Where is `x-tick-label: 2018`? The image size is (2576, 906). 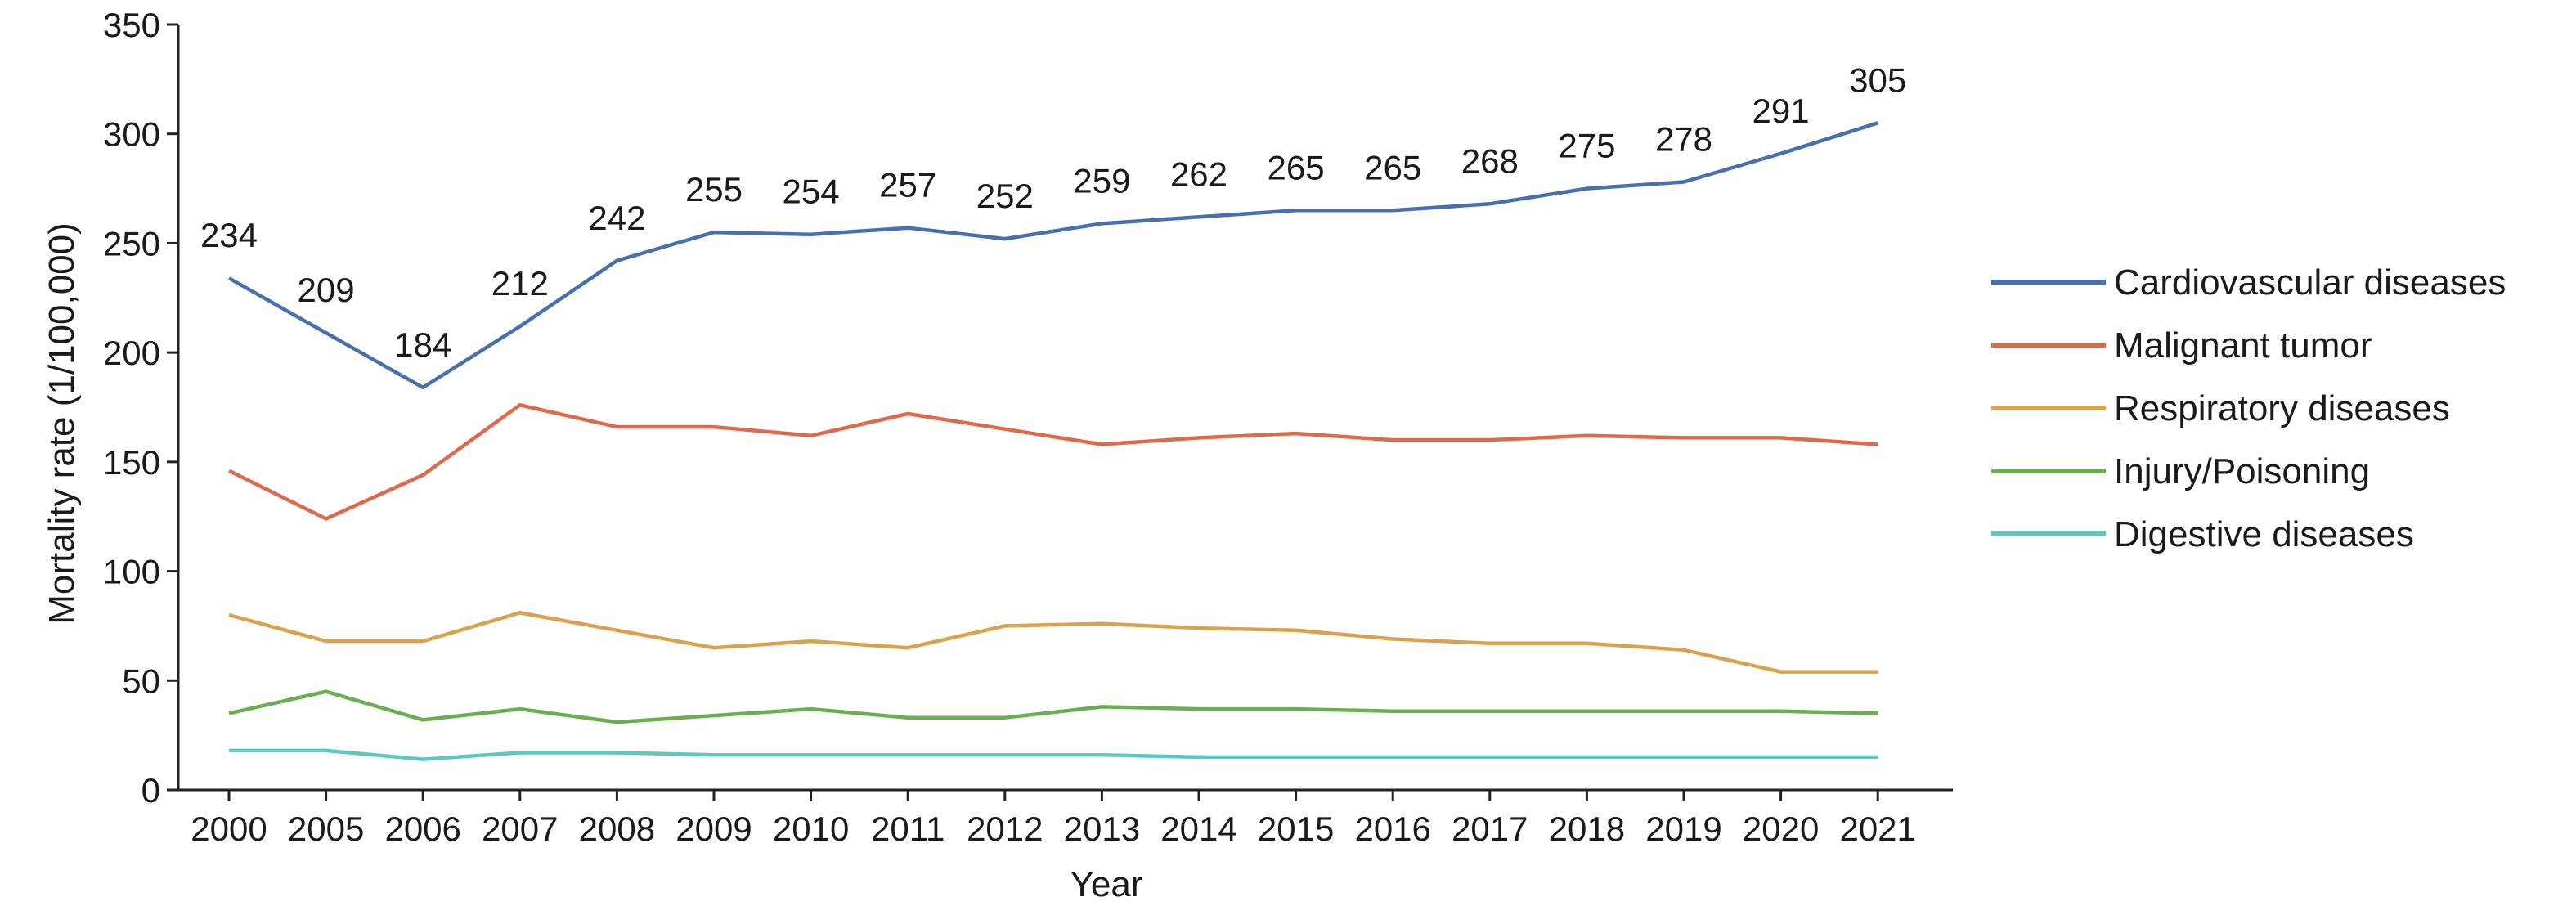 x-tick-label: 2018 is located at coordinates (1587, 829).